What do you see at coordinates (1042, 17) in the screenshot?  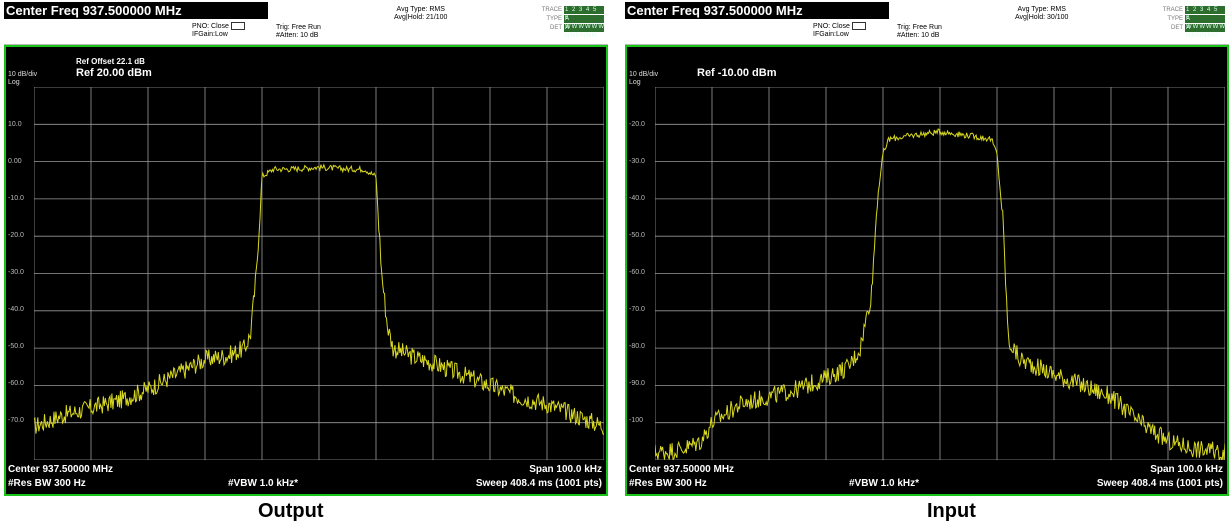 I see `avg-hold-label: Avg|Hold: 30/100` at bounding box center [1042, 17].